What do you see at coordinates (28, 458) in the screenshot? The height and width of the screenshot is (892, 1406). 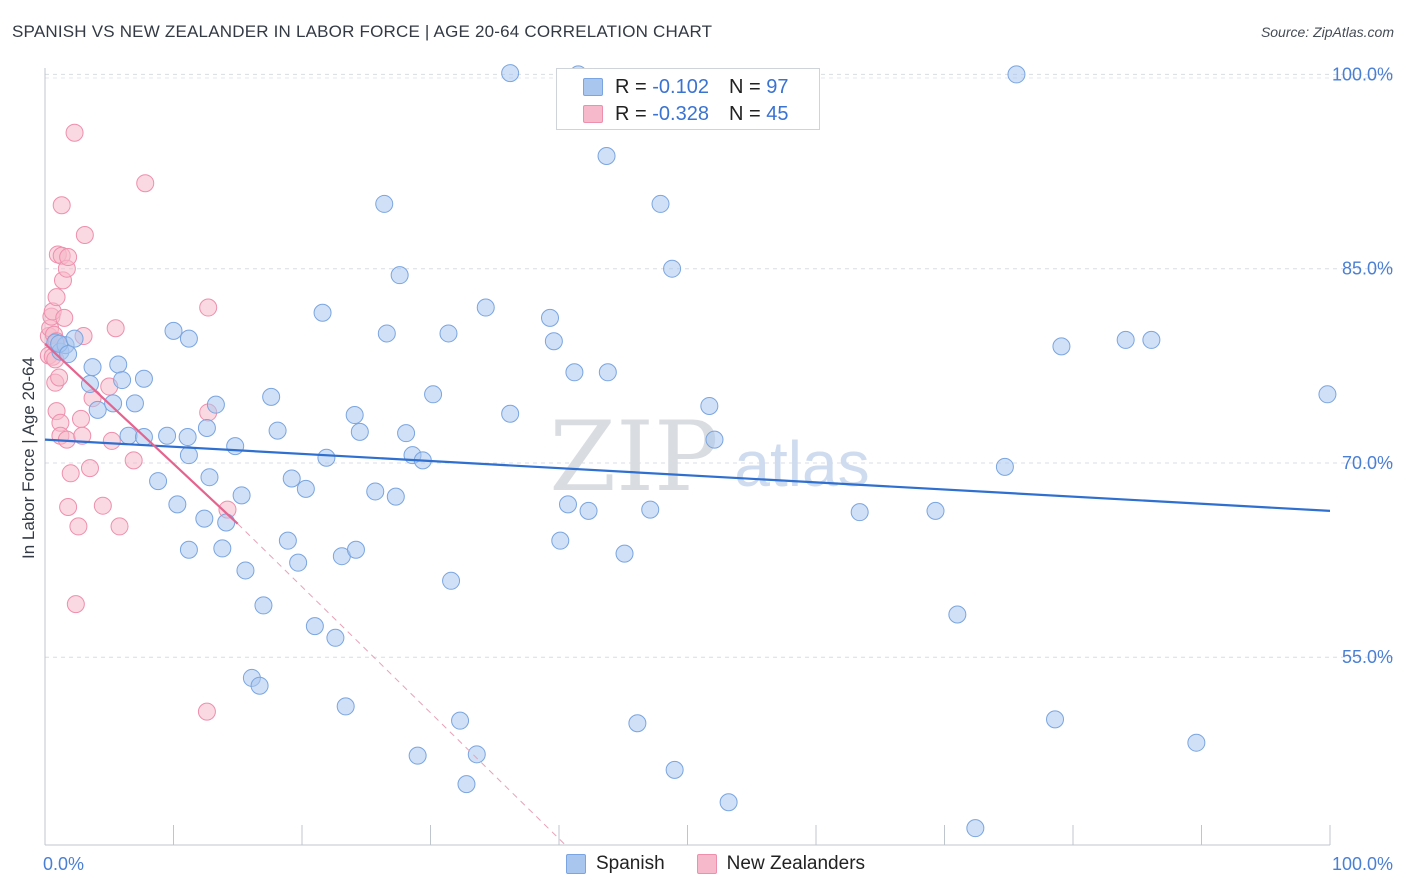 I see `y-axis-title: In Labor Force | Age 20-64` at bounding box center [28, 458].